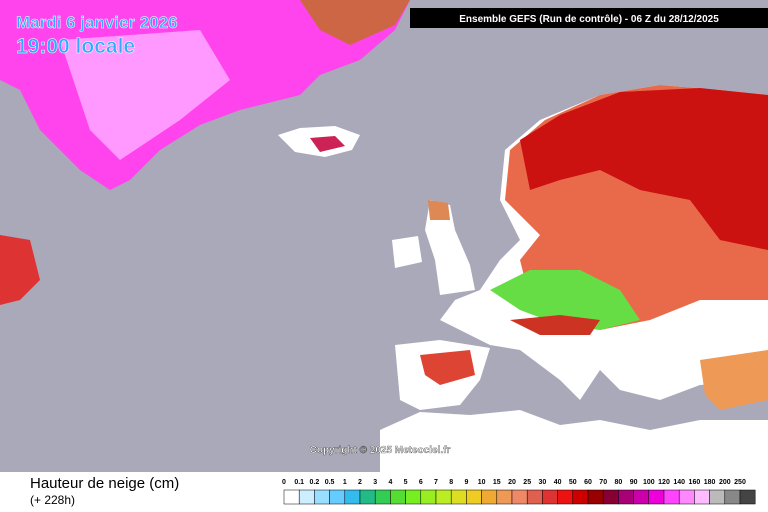 This screenshot has height=512, width=768. Describe the element at coordinates (75, 46) in the screenshot. I see `time: 19:00 locale` at that location.